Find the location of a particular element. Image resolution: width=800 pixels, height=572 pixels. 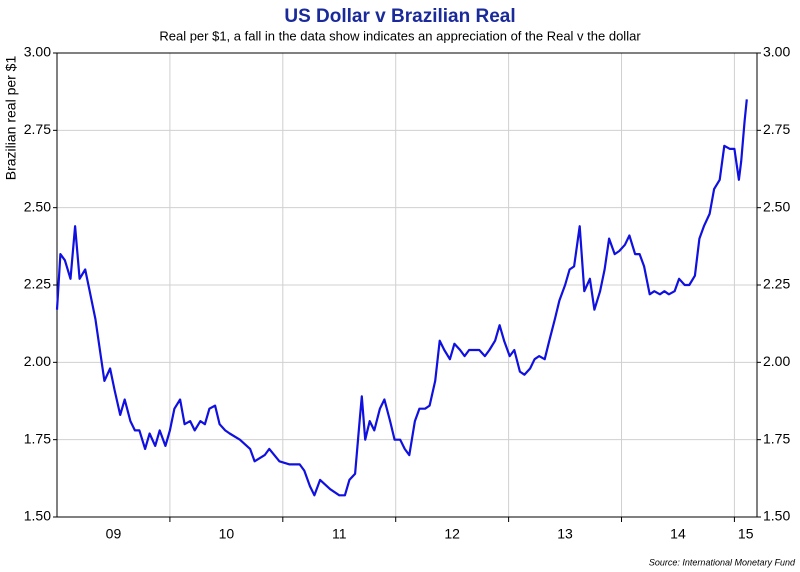

y-tick-label: 2.75 is located at coordinates (37, 129).